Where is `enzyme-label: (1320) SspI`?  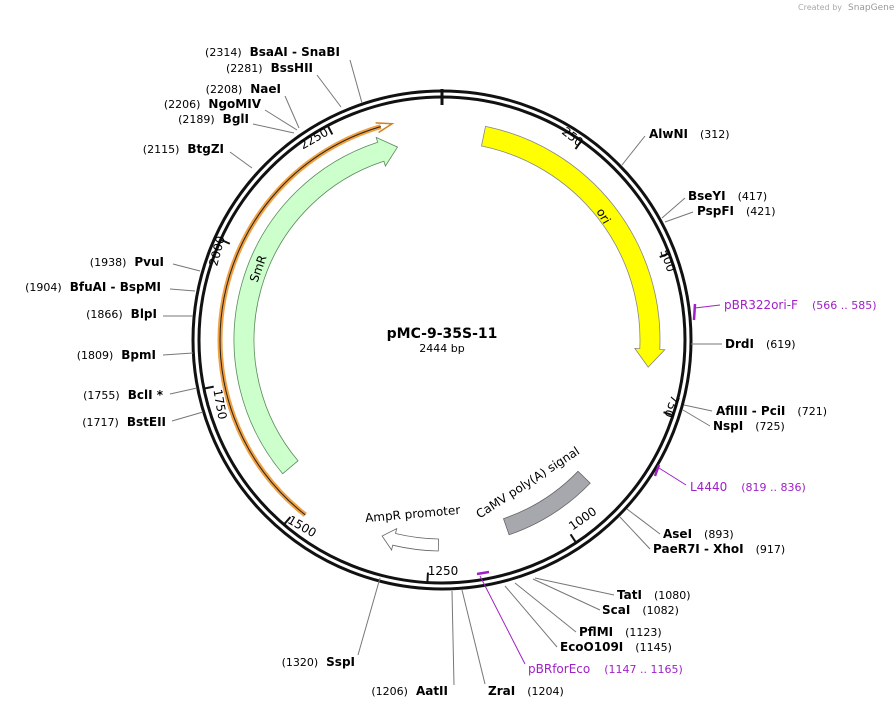
enzyme-label: (1320) SspI is located at coordinates (318, 662).